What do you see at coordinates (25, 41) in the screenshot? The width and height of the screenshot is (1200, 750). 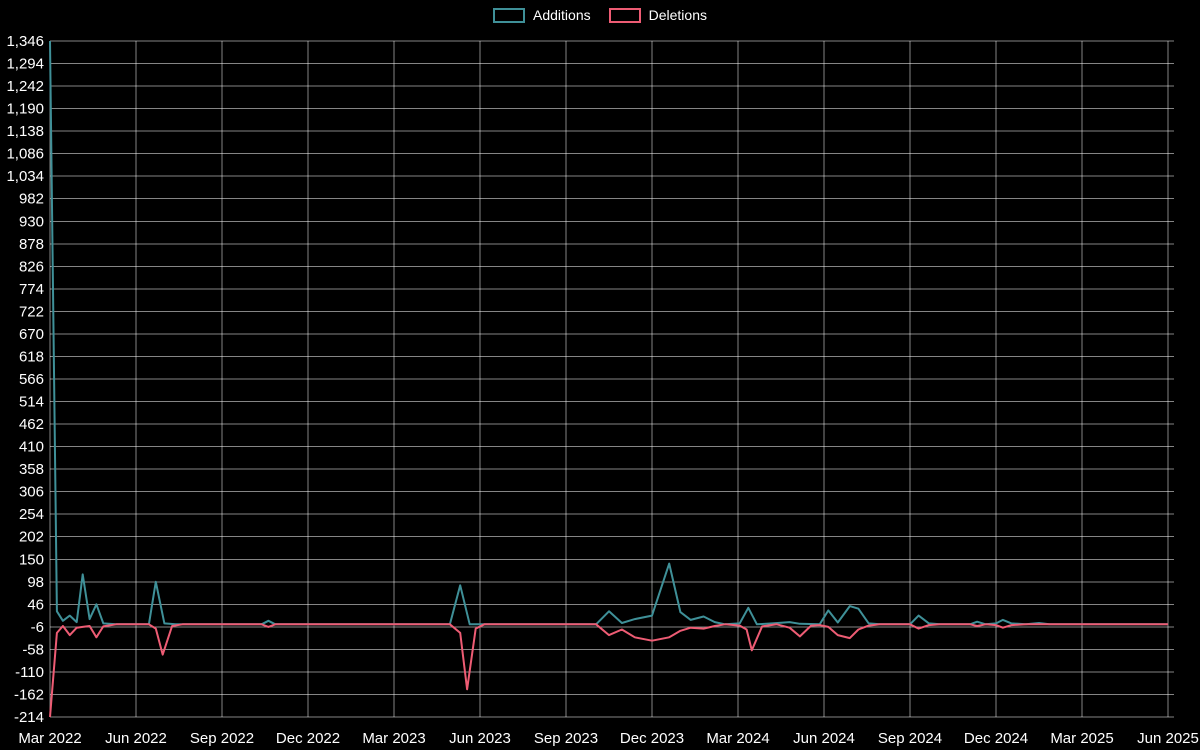 I see `svg-text: 1,346` at bounding box center [25, 41].